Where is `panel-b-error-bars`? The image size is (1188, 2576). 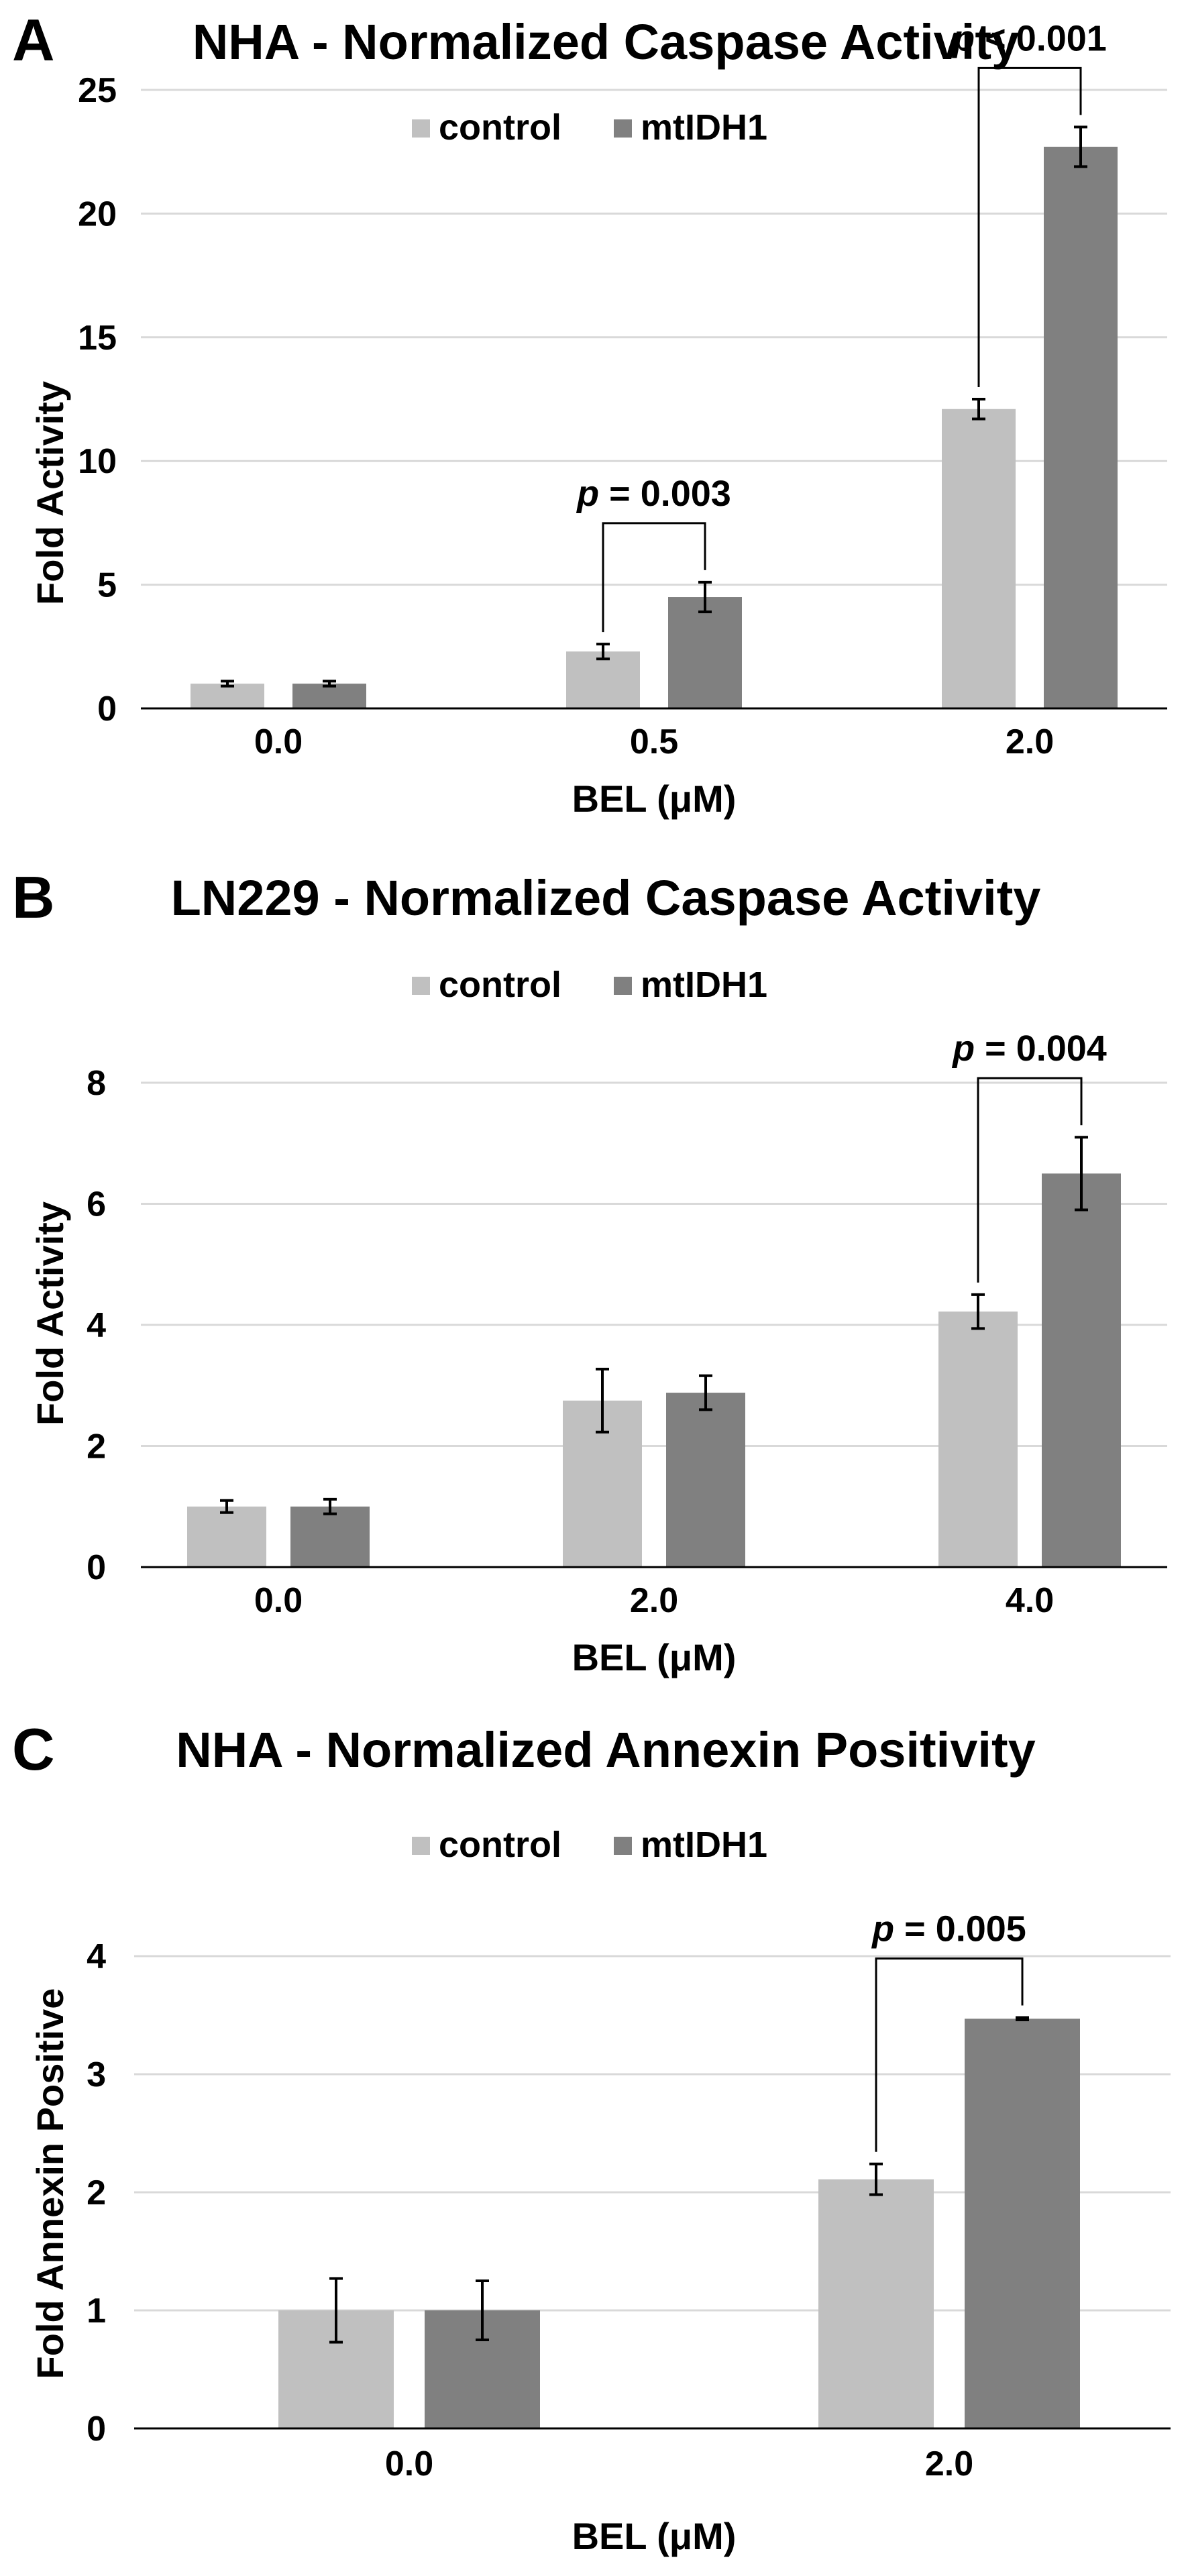 panel-b-error-bars is located at coordinates (654, 1325).